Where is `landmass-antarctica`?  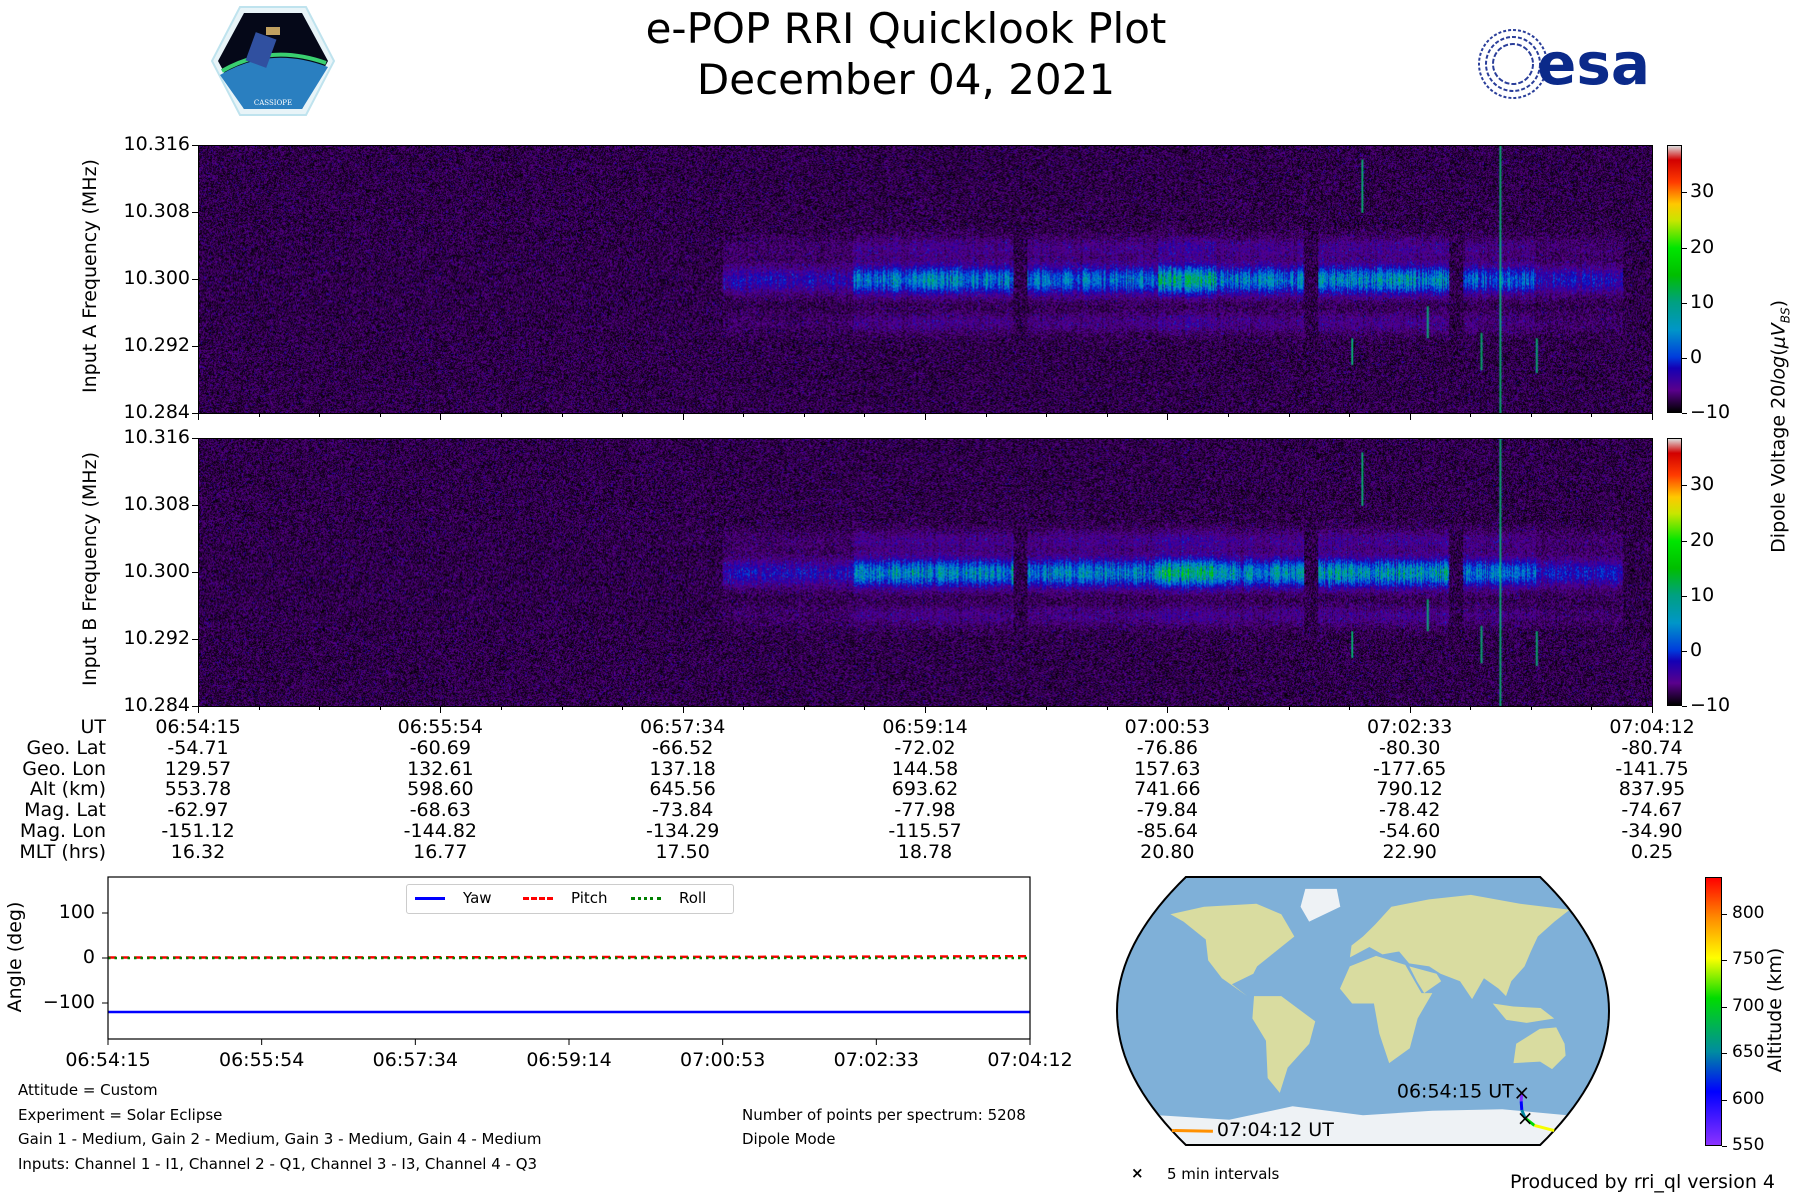
landmass-antarctica is located at coordinates (1363, 1125).